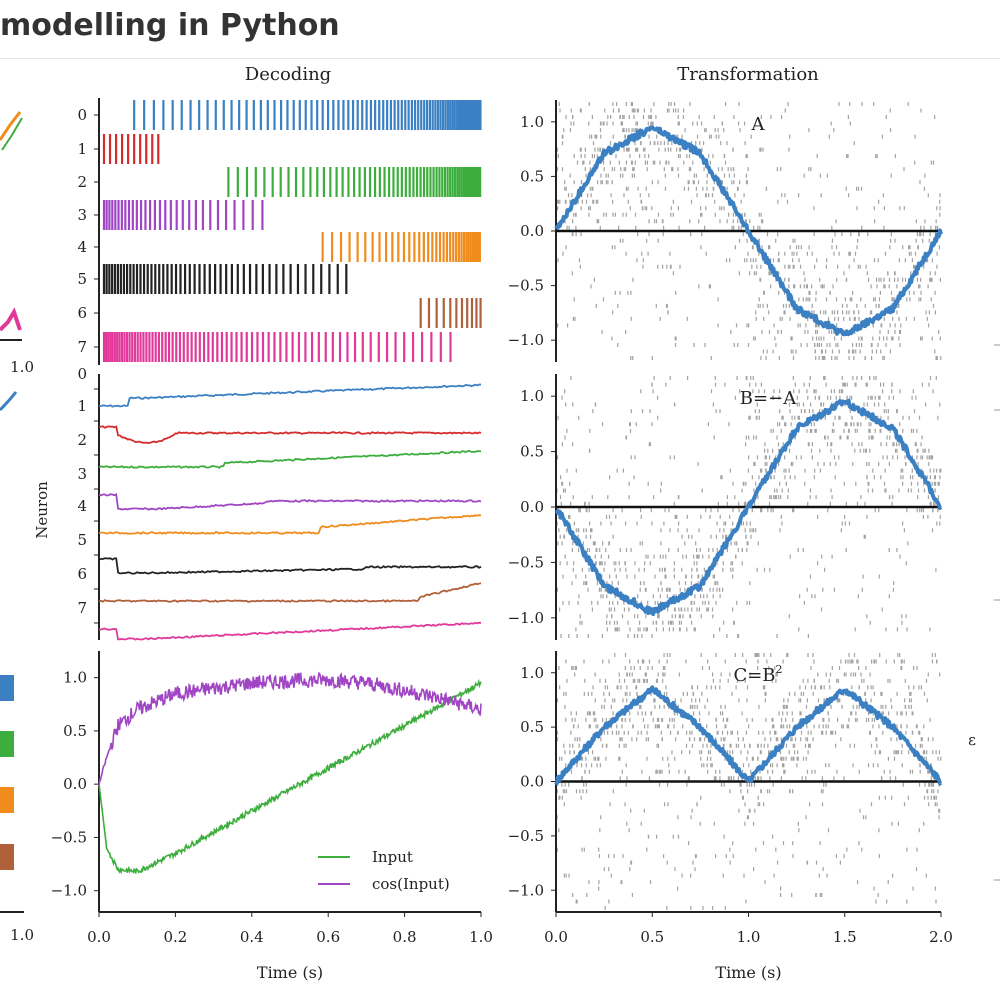 This screenshot has height=1000, width=1000. What do you see at coordinates (984, 612) in the screenshot?
I see `right-edge-fragments: ε` at bounding box center [984, 612].